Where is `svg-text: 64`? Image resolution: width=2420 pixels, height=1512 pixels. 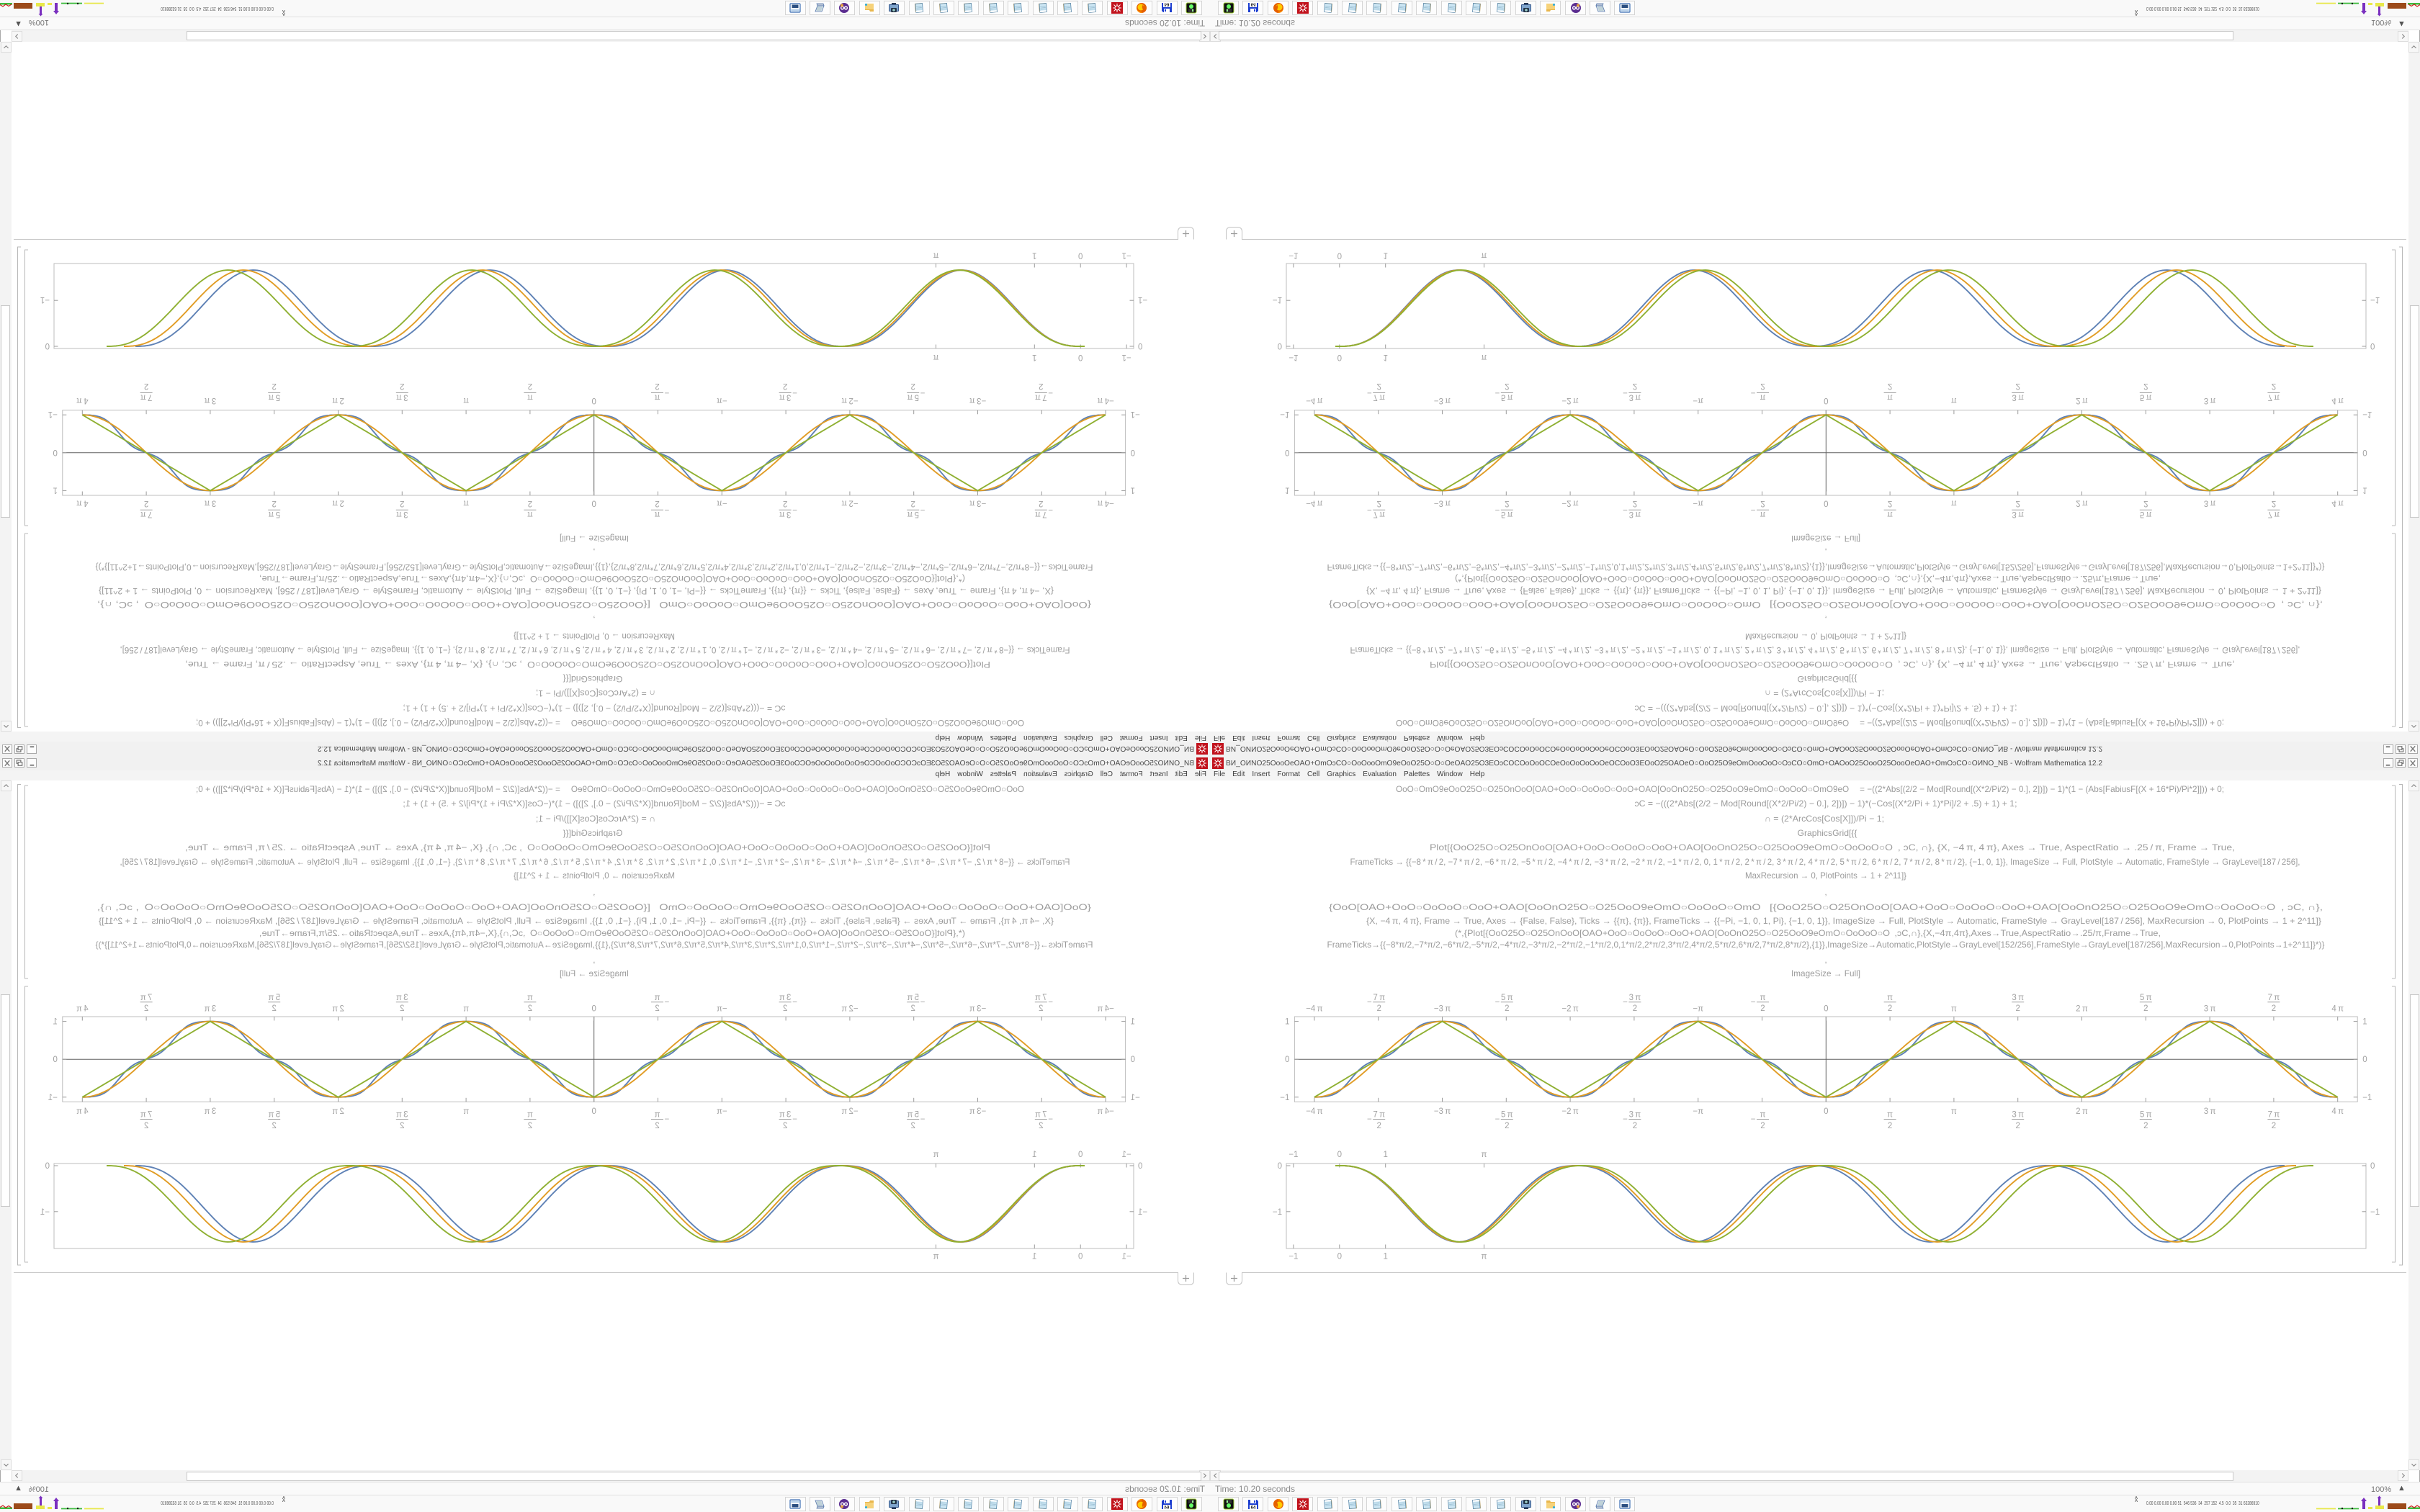 svg-text: 64 is located at coordinates (1167, 1508).